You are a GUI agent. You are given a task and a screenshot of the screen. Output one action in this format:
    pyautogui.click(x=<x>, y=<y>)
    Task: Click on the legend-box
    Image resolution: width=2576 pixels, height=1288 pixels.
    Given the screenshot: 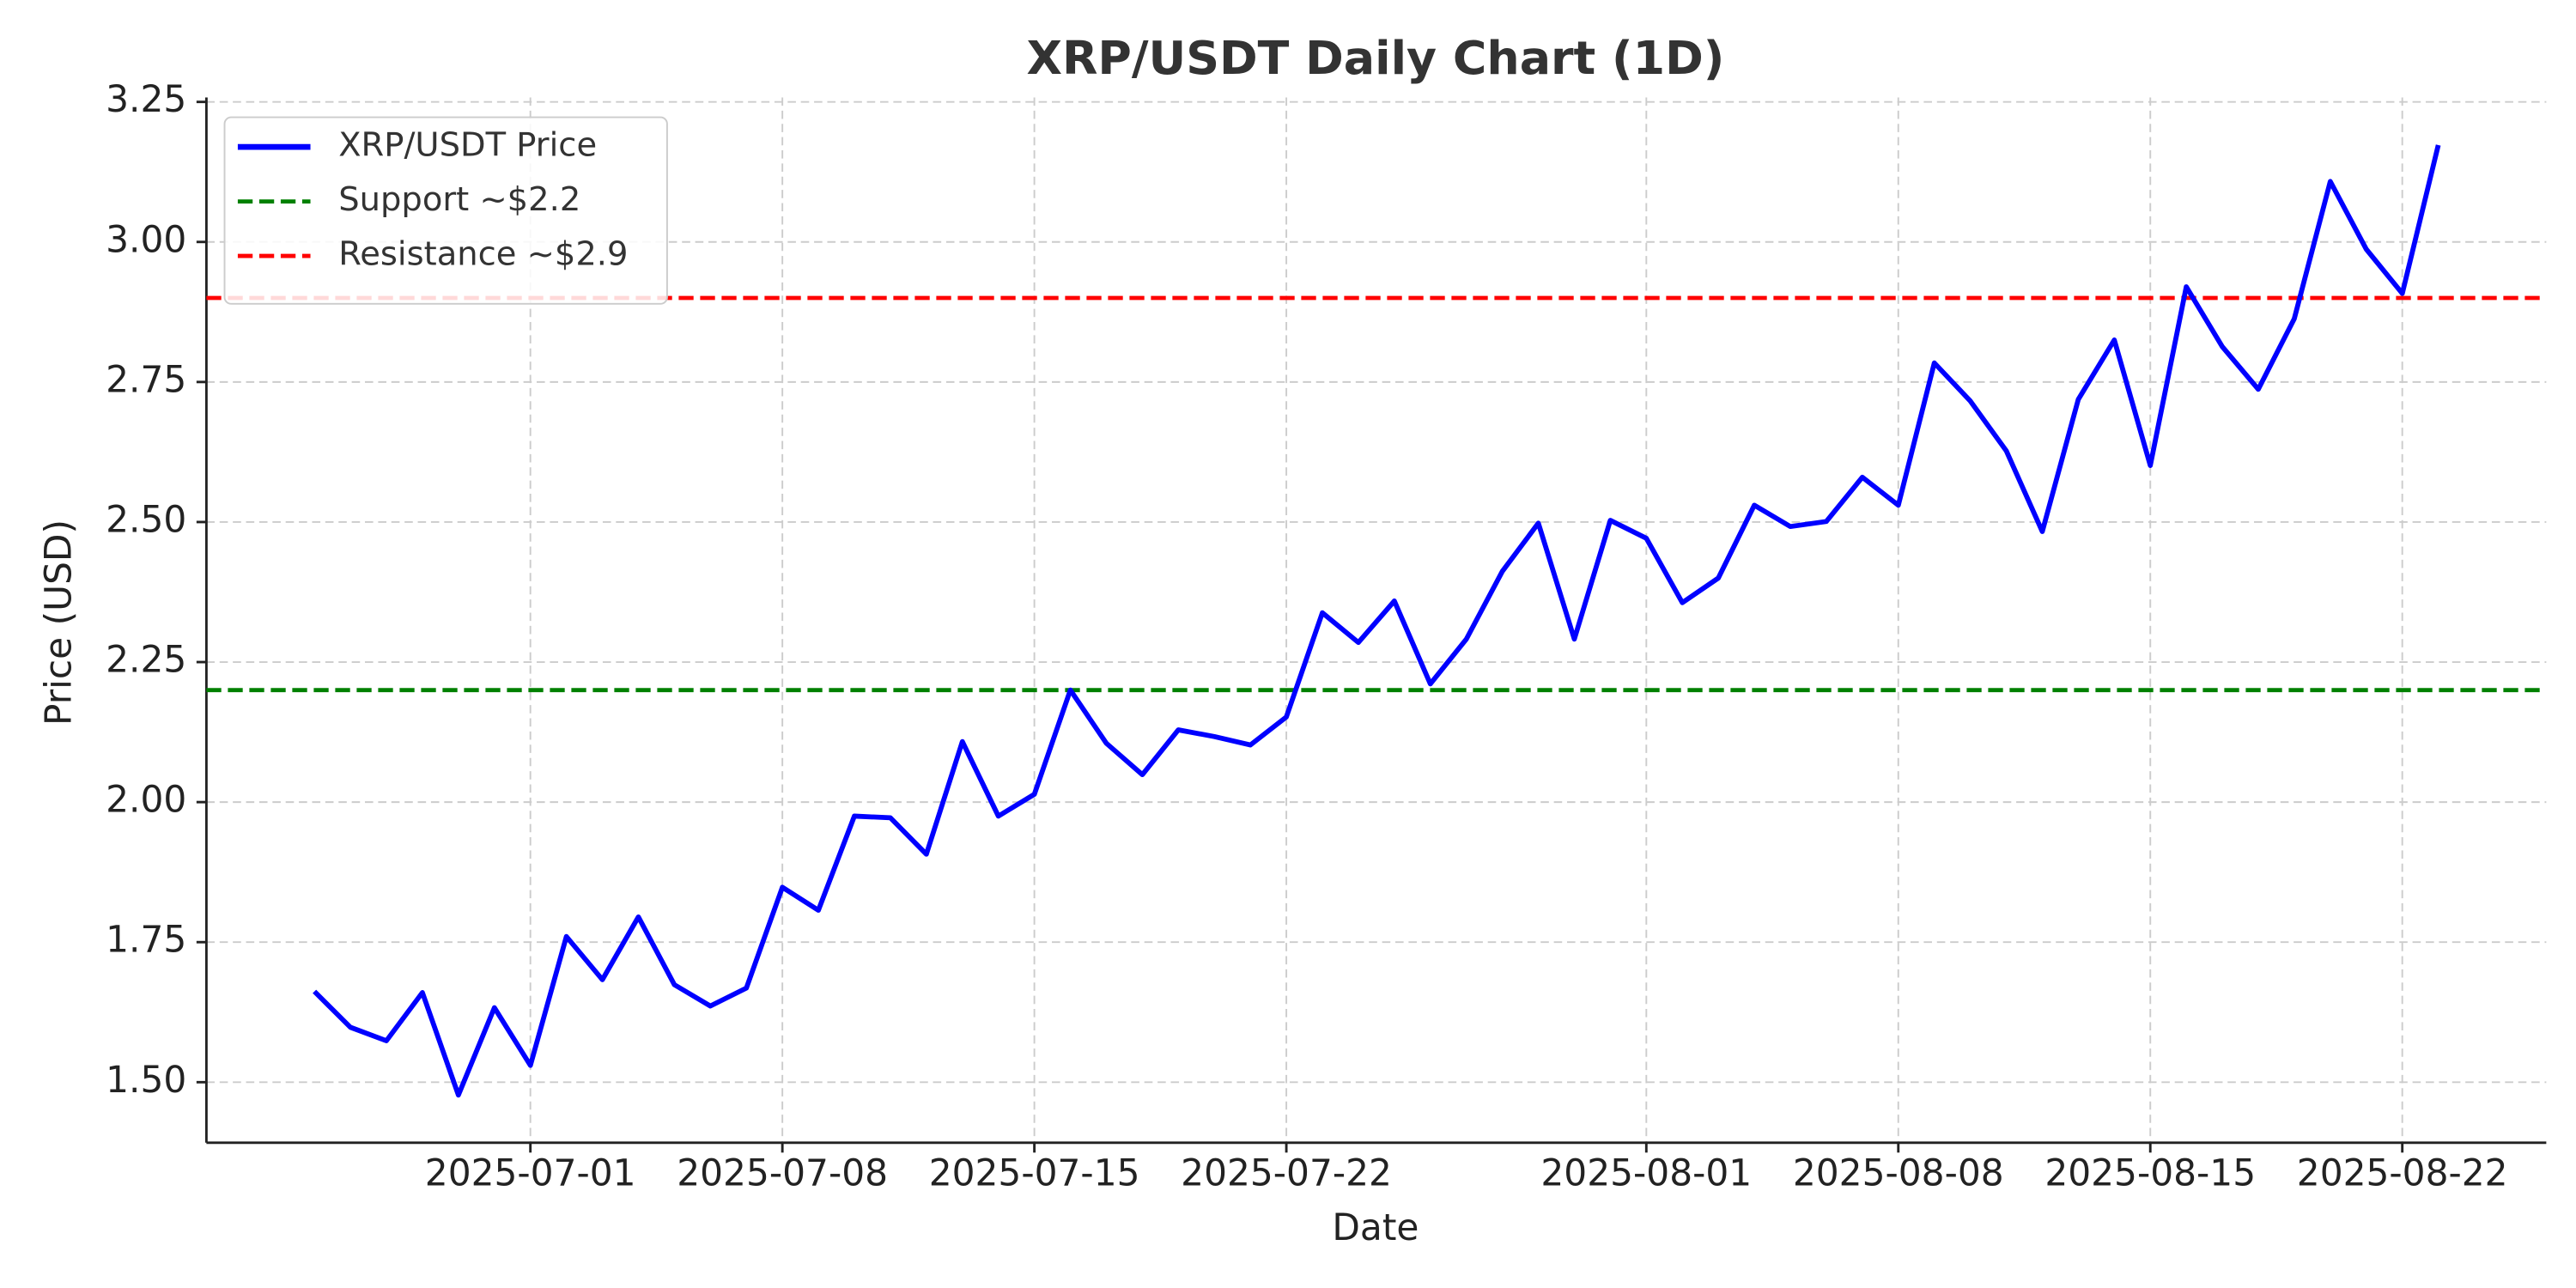 What is the action you would take?
    pyautogui.click(x=446, y=210)
    